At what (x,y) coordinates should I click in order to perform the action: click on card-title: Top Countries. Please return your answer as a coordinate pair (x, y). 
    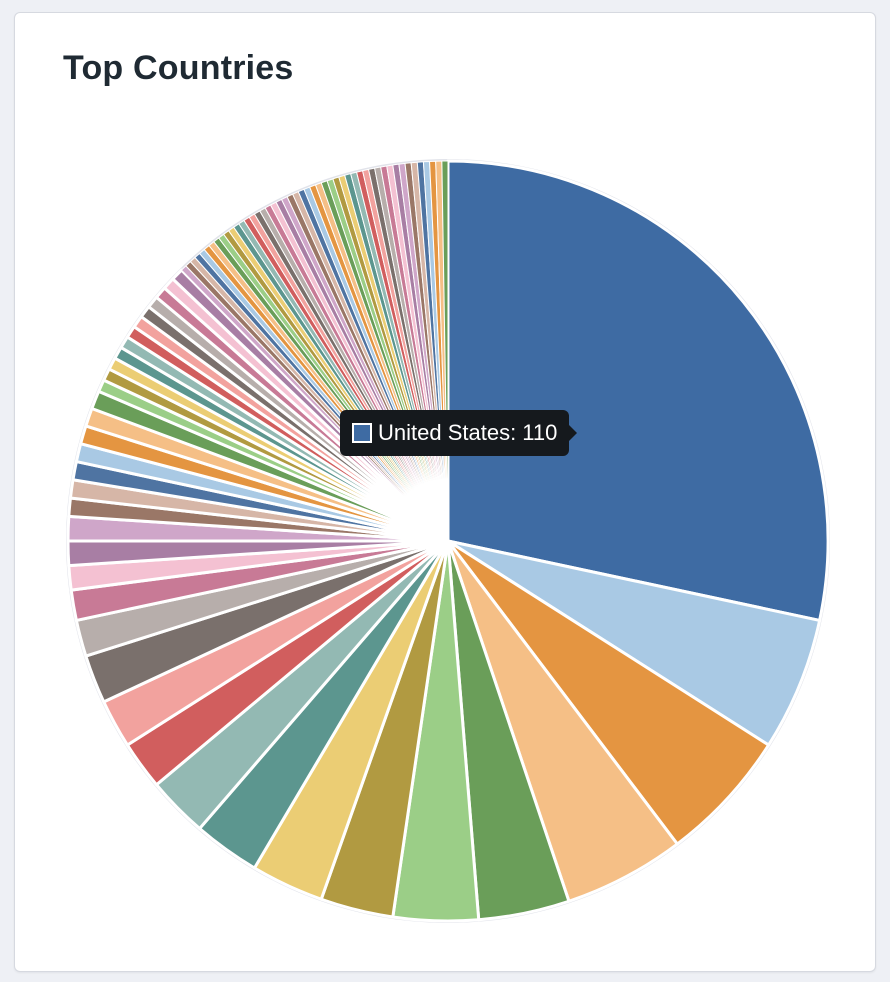
    Looking at the image, I should click on (178, 68).